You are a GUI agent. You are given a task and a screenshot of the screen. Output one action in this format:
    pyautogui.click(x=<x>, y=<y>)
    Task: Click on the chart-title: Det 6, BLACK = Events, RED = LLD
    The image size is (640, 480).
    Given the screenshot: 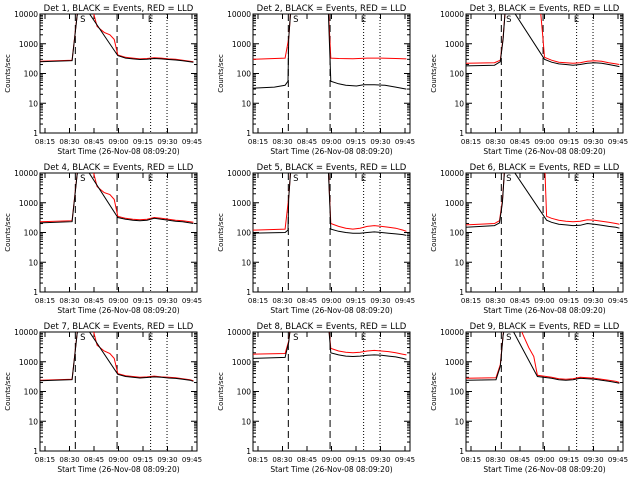 What is the action you would take?
    pyautogui.click(x=545, y=168)
    